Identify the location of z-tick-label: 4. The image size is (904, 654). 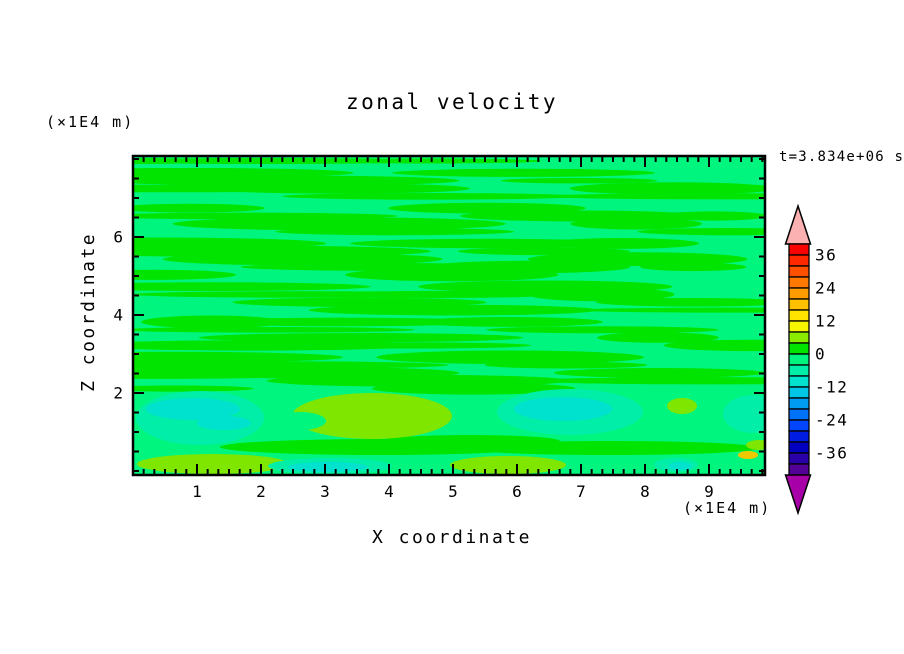
(118, 315).